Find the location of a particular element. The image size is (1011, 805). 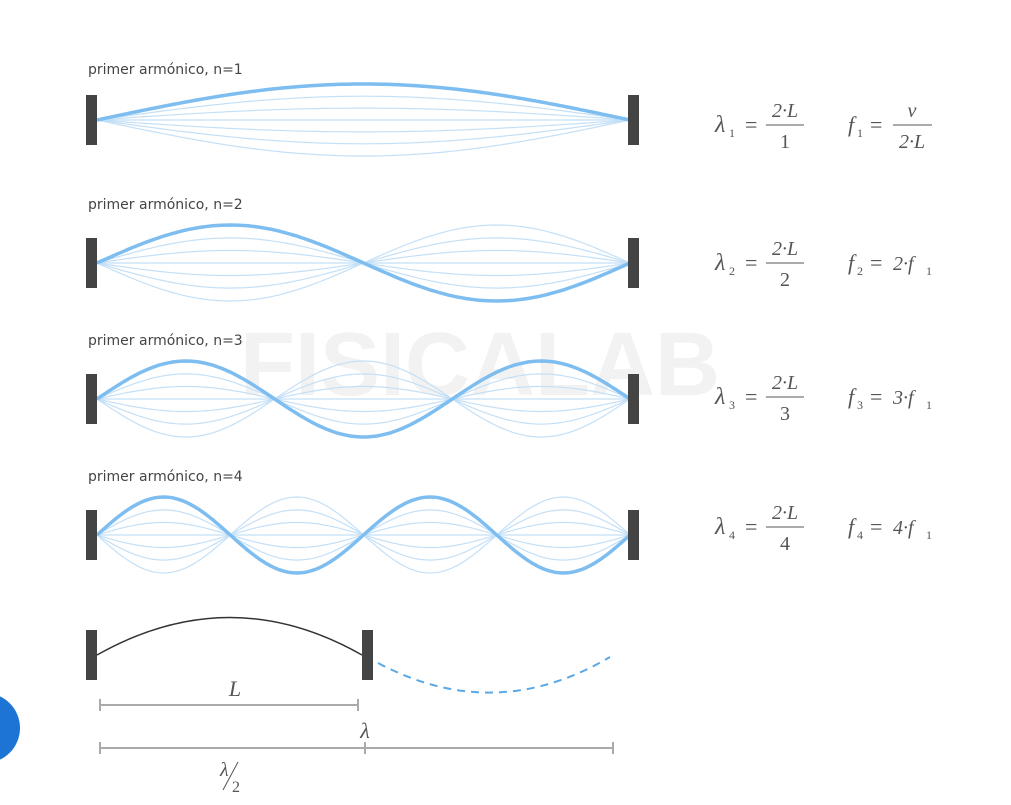

lambda-sub: 2 is located at coordinates (732, 271).